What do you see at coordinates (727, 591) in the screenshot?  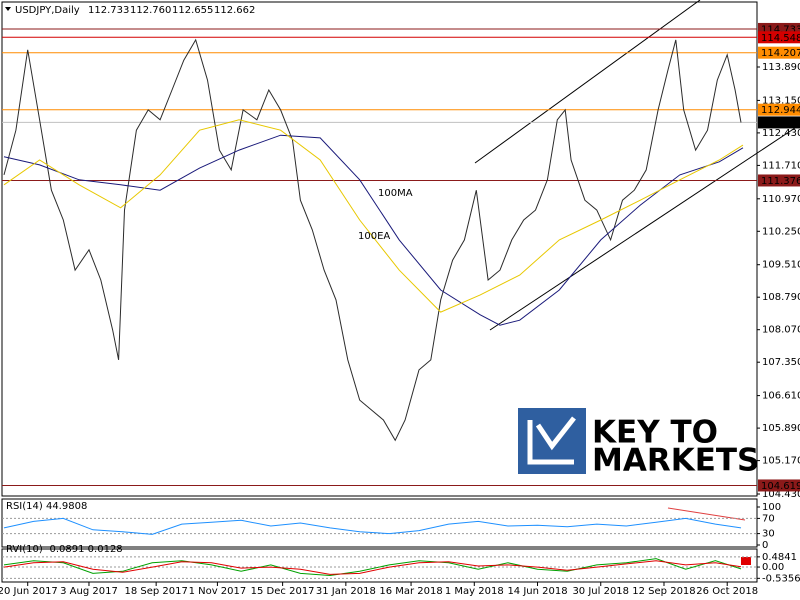 I see `x-tick-label: 26 Oct 2018` at bounding box center [727, 591].